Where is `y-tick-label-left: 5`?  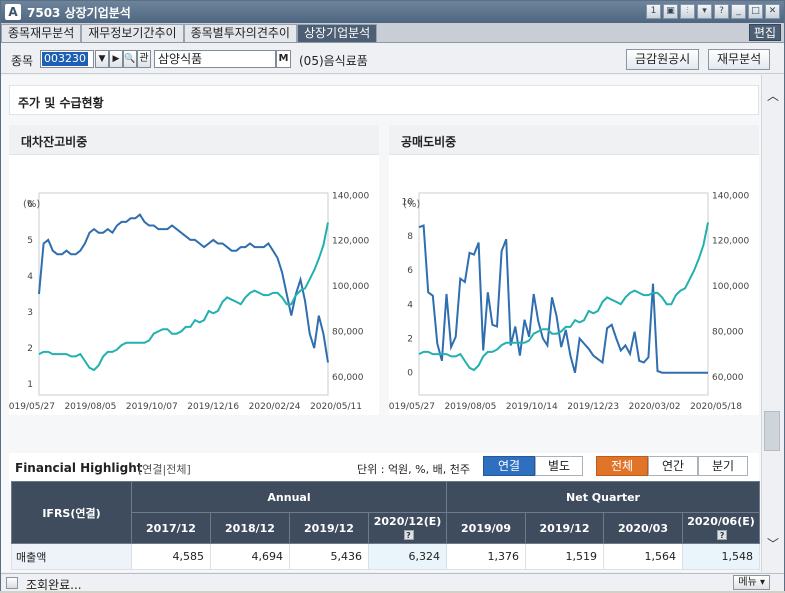 y-tick-label-left: 5 is located at coordinates (30, 241).